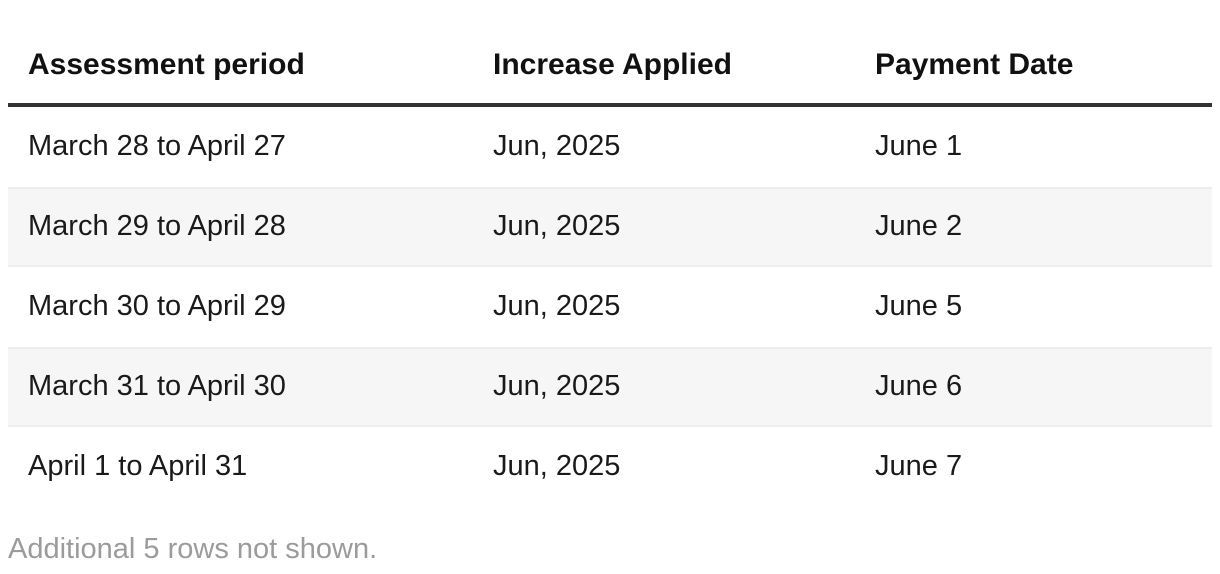 This screenshot has height=574, width=1220. What do you see at coordinates (157, 386) in the screenshot?
I see `cell-assessment-period: March 31 to April 30` at bounding box center [157, 386].